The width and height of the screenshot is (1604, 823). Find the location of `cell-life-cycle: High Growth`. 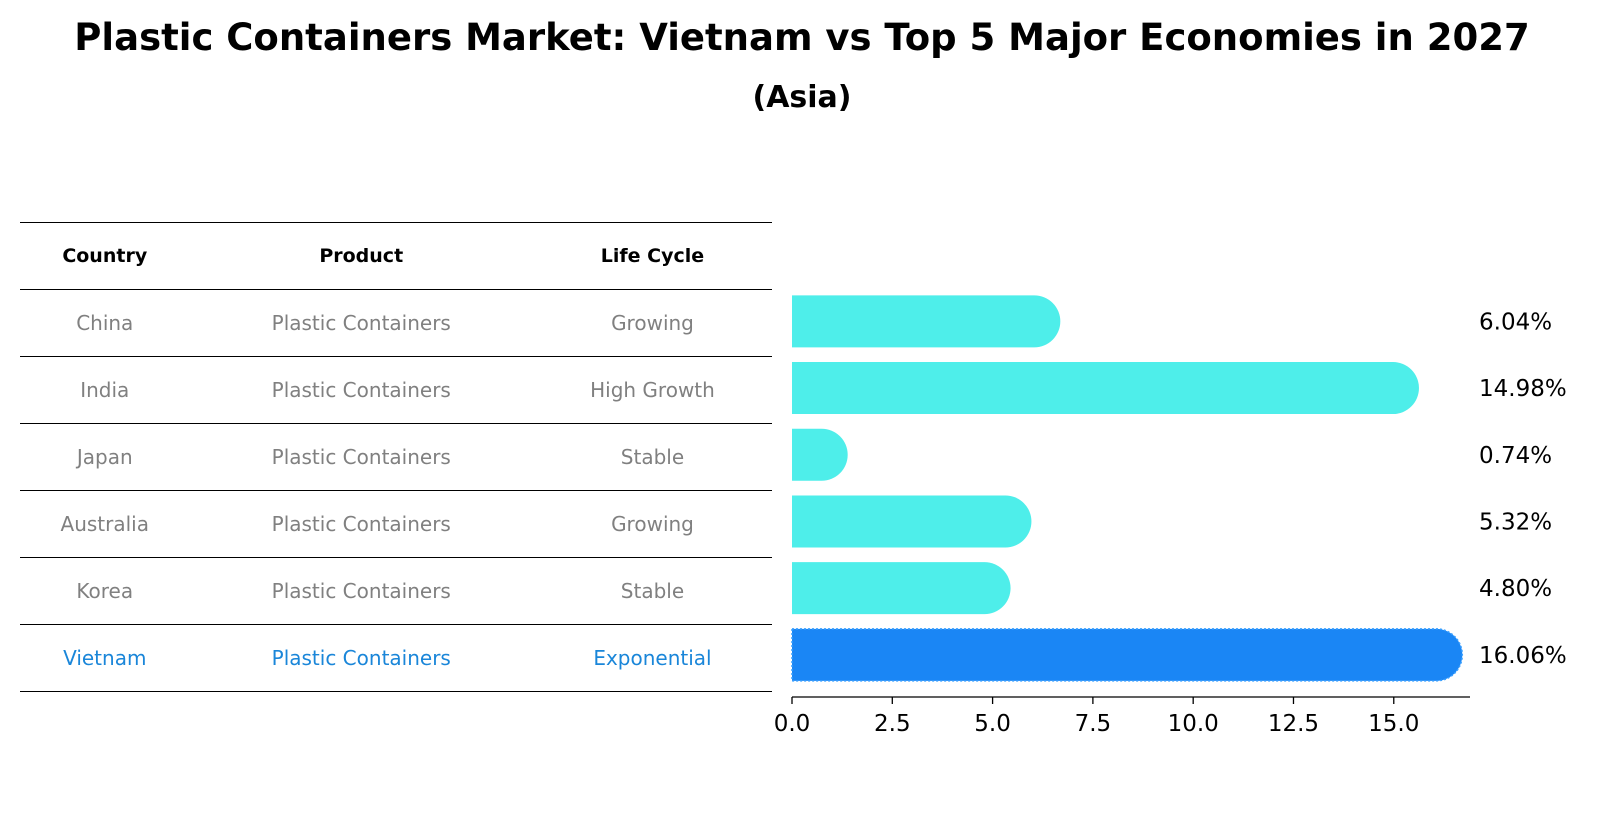

cell-life-cycle: High Growth is located at coordinates (652, 390).